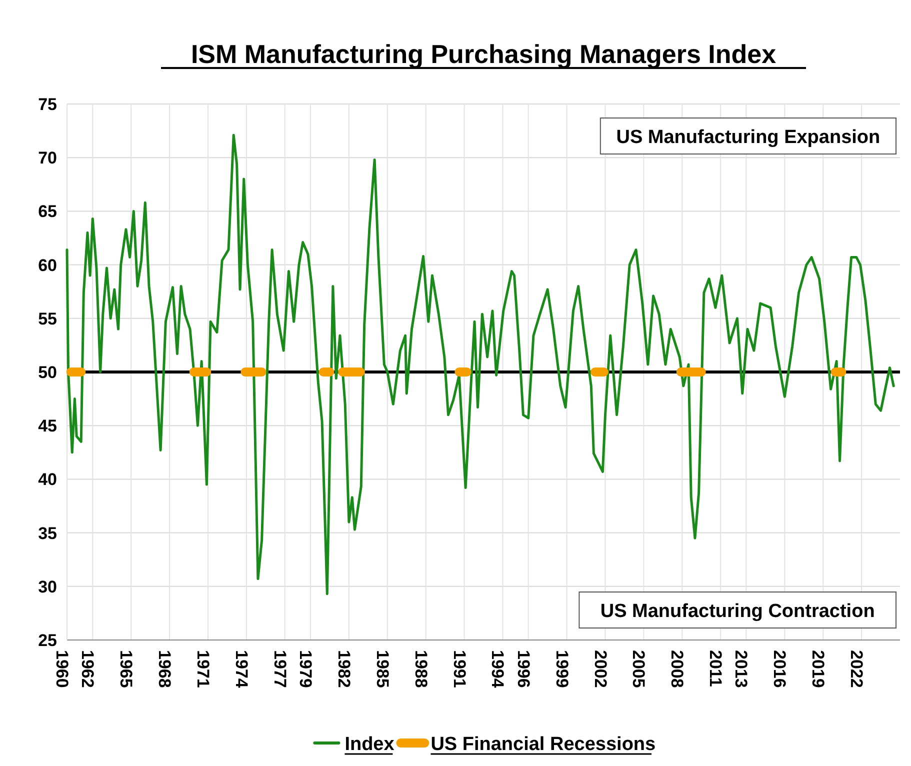  Describe the element at coordinates (523, 669) in the screenshot. I see `x-tick-label: 1996` at that location.